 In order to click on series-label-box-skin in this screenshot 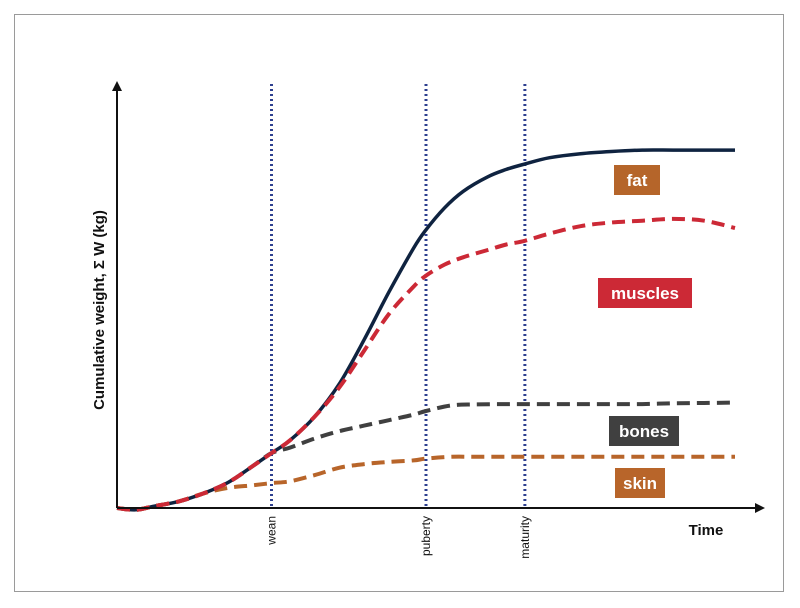, I will do `click(640, 483)`.